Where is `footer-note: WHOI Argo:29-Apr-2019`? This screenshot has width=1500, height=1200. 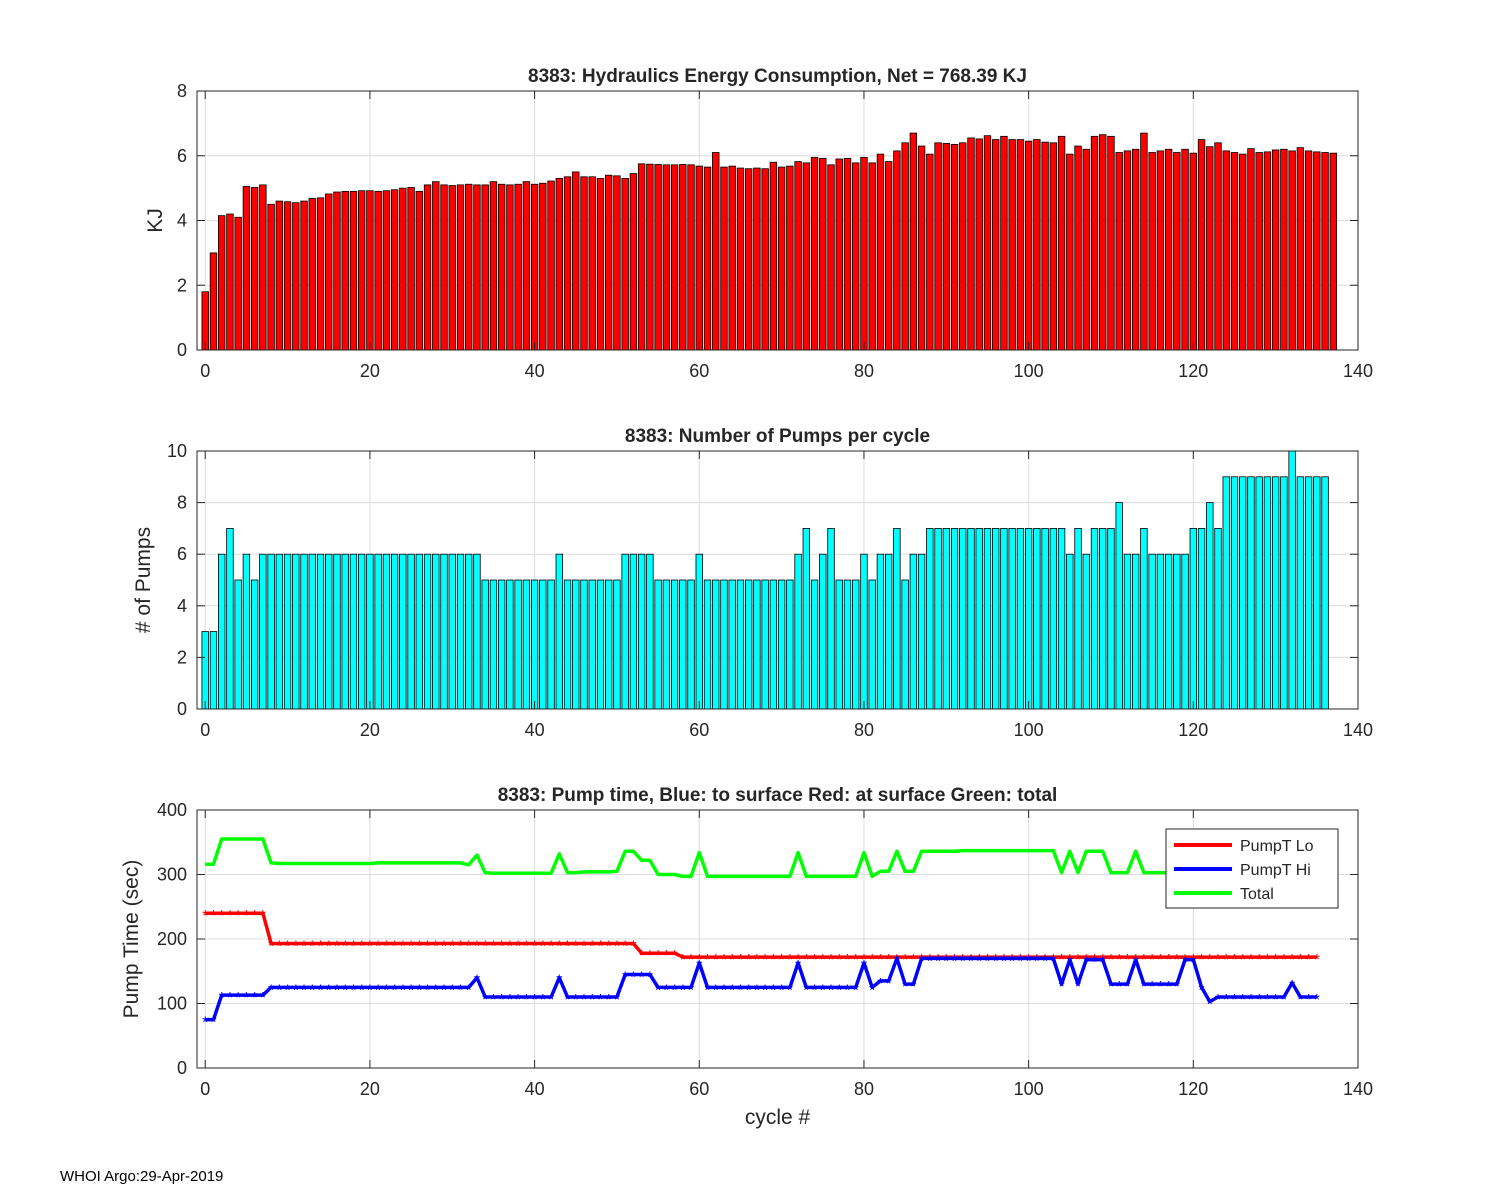 footer-note: WHOI Argo:29-Apr-2019 is located at coordinates (142, 1176).